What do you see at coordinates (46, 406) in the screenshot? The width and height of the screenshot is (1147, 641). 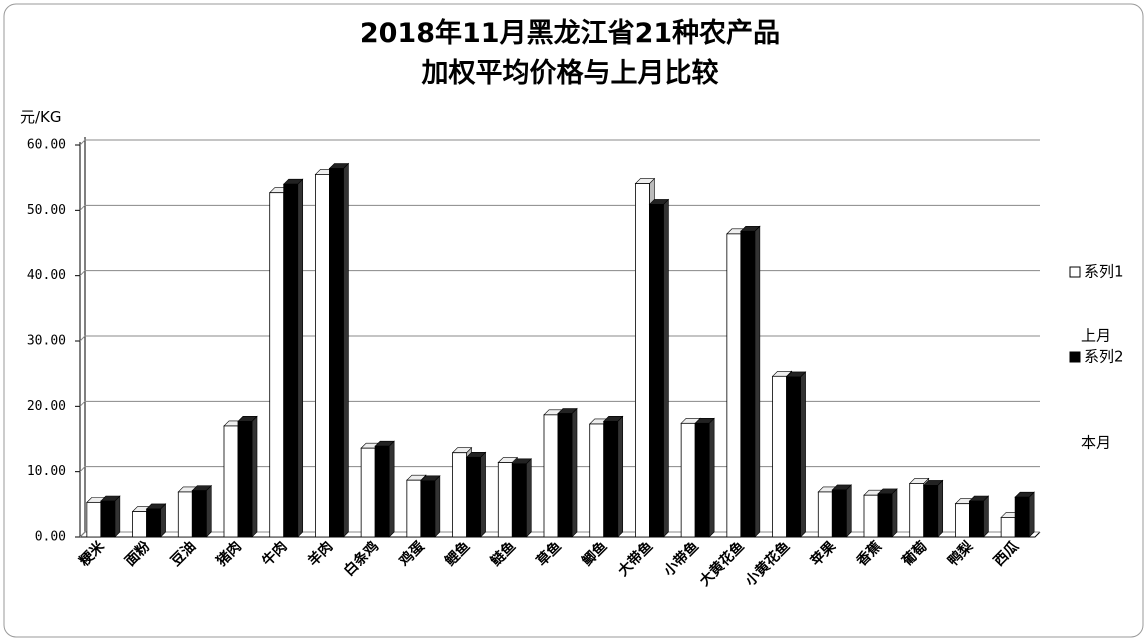 I see `y-tick-label: 20.00` at bounding box center [46, 406].